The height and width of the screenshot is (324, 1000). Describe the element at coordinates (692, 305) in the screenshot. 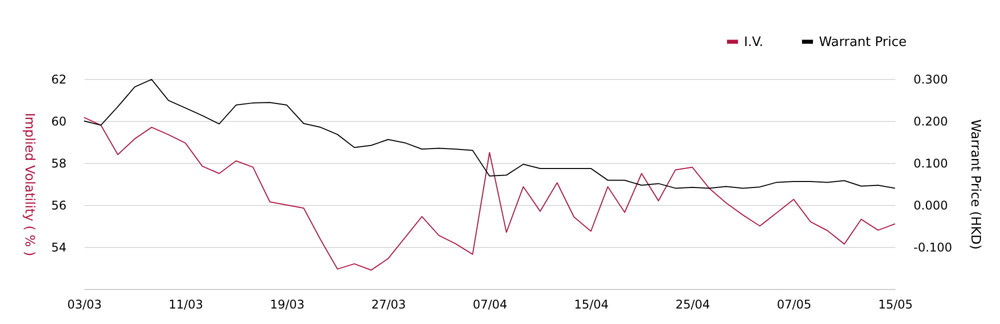

I see `x-tick-label: 25/04` at that location.